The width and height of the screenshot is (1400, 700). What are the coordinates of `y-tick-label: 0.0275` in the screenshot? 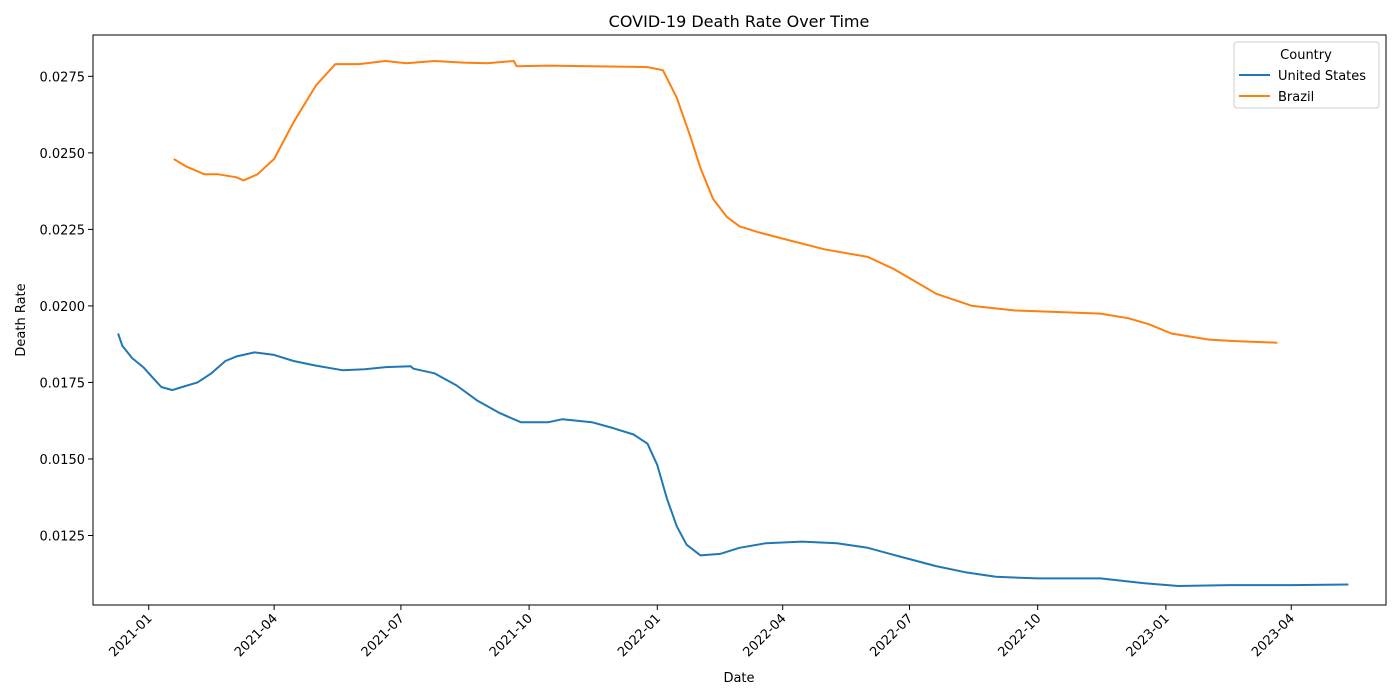 It's located at (63, 77).